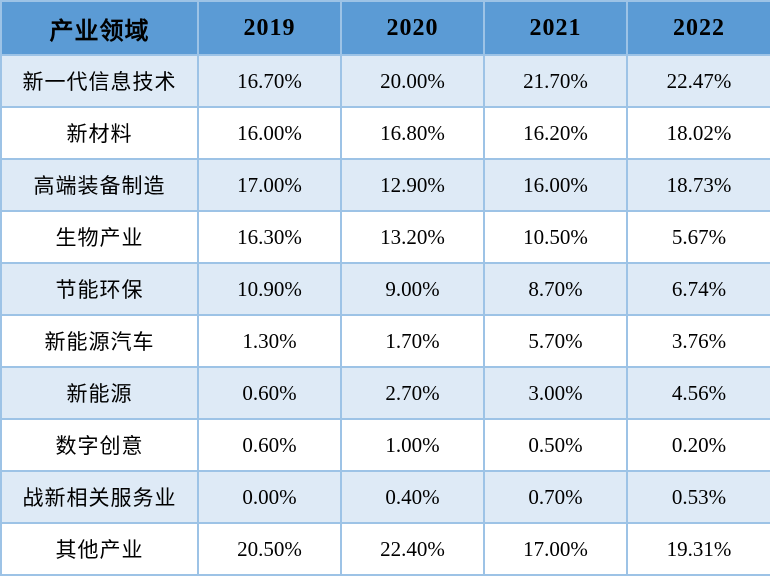  Describe the element at coordinates (99, 341) in the screenshot. I see `row-label-cell: 新能源汽车` at that location.